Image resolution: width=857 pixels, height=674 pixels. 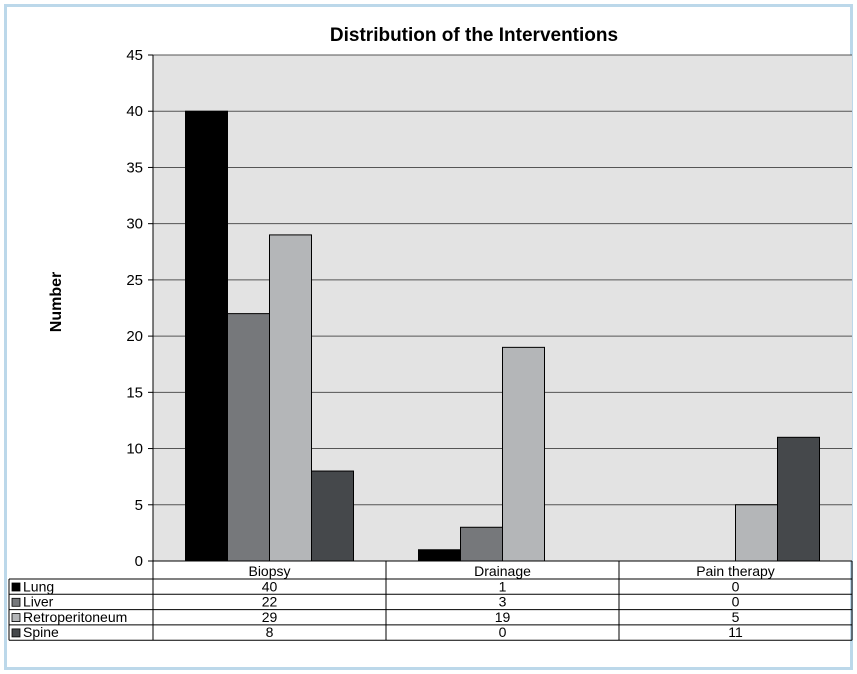 What do you see at coordinates (332, 516) in the screenshot?
I see `bar-spine-biopsy` at bounding box center [332, 516].